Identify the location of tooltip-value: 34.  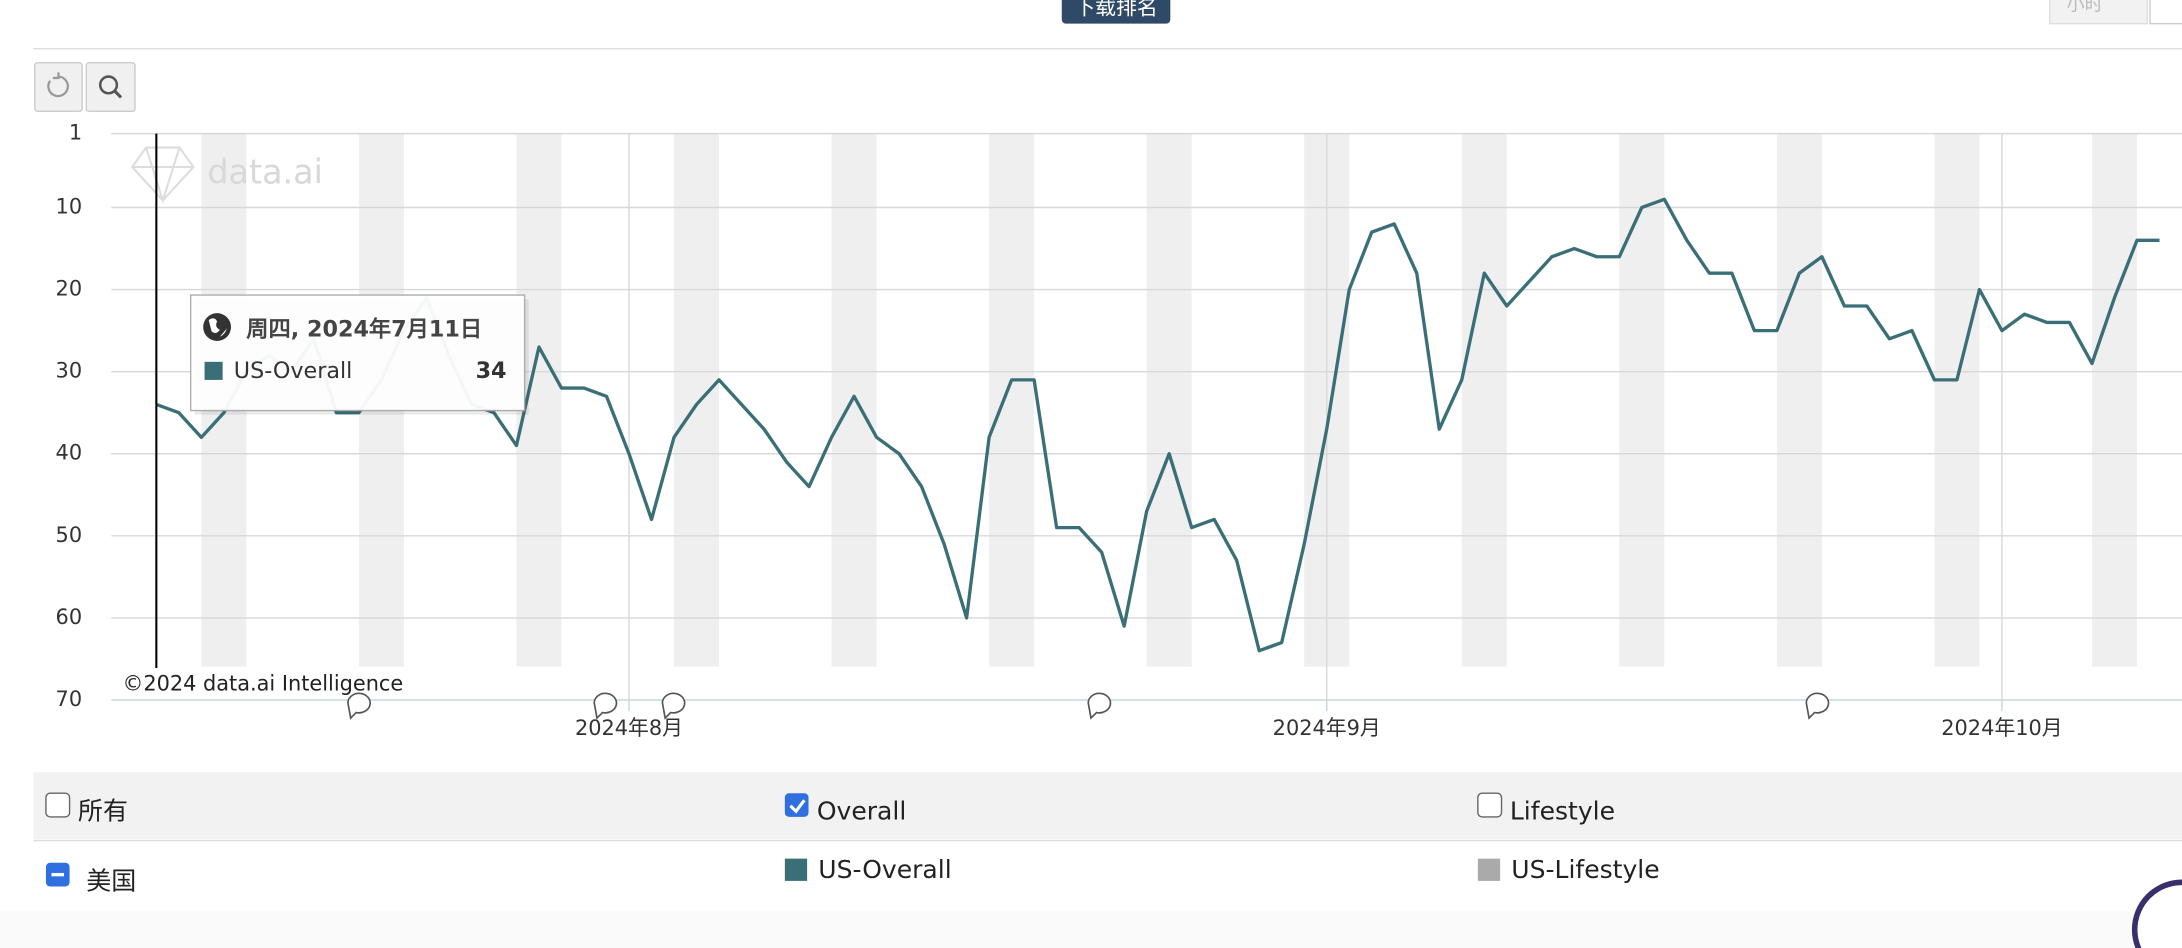
(491, 371).